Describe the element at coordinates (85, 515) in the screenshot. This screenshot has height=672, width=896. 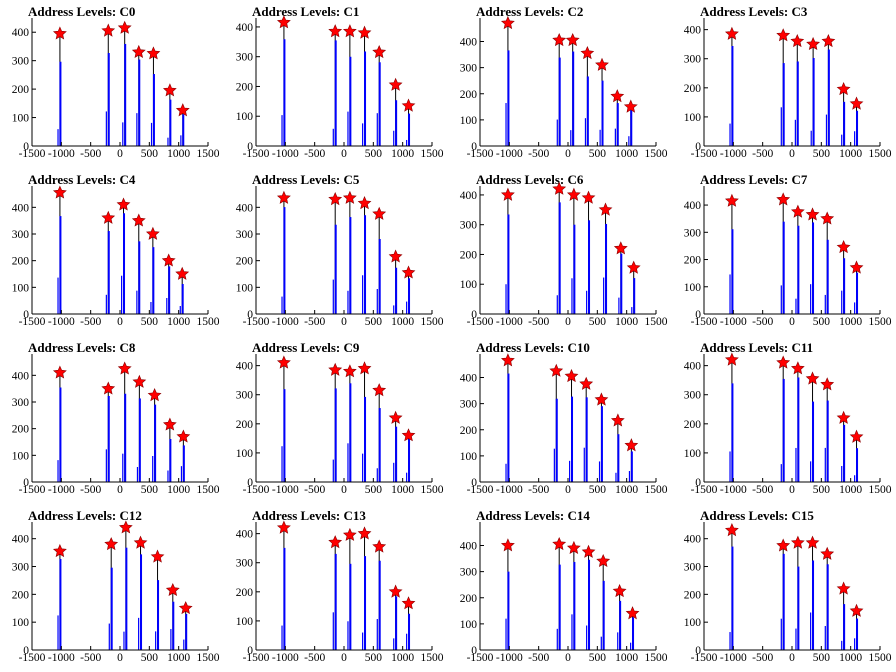
I see `chart-title: Address Levels: C12` at that location.